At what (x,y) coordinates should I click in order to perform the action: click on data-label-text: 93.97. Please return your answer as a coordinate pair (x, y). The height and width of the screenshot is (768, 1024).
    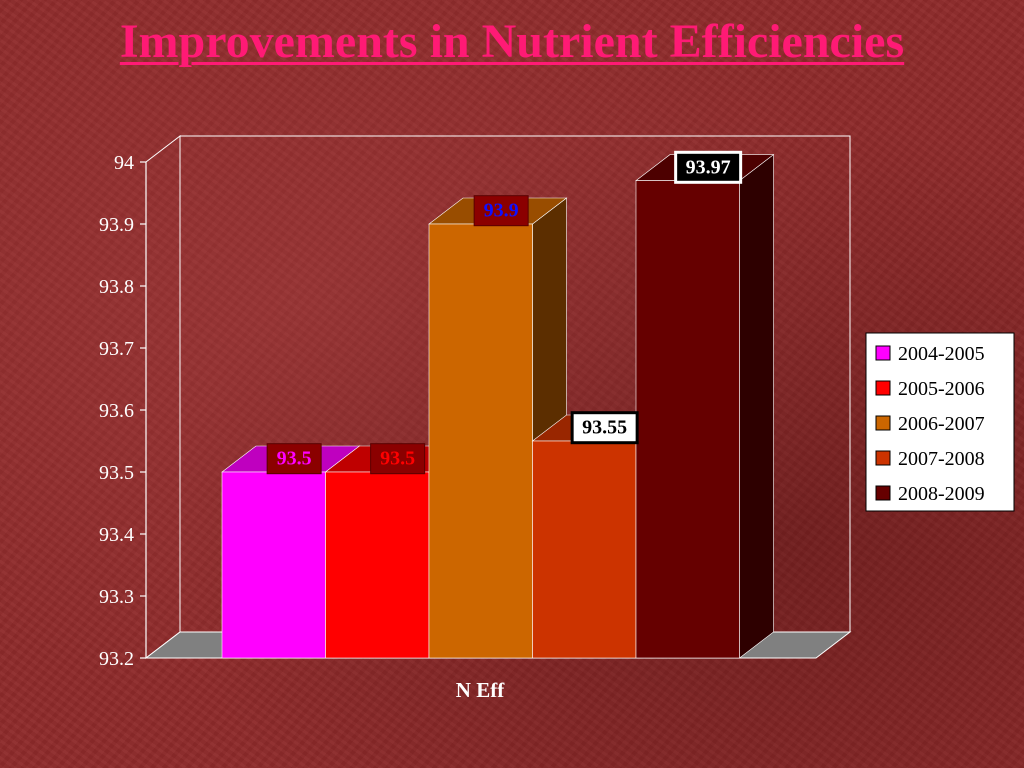
    Looking at the image, I should click on (708, 167).